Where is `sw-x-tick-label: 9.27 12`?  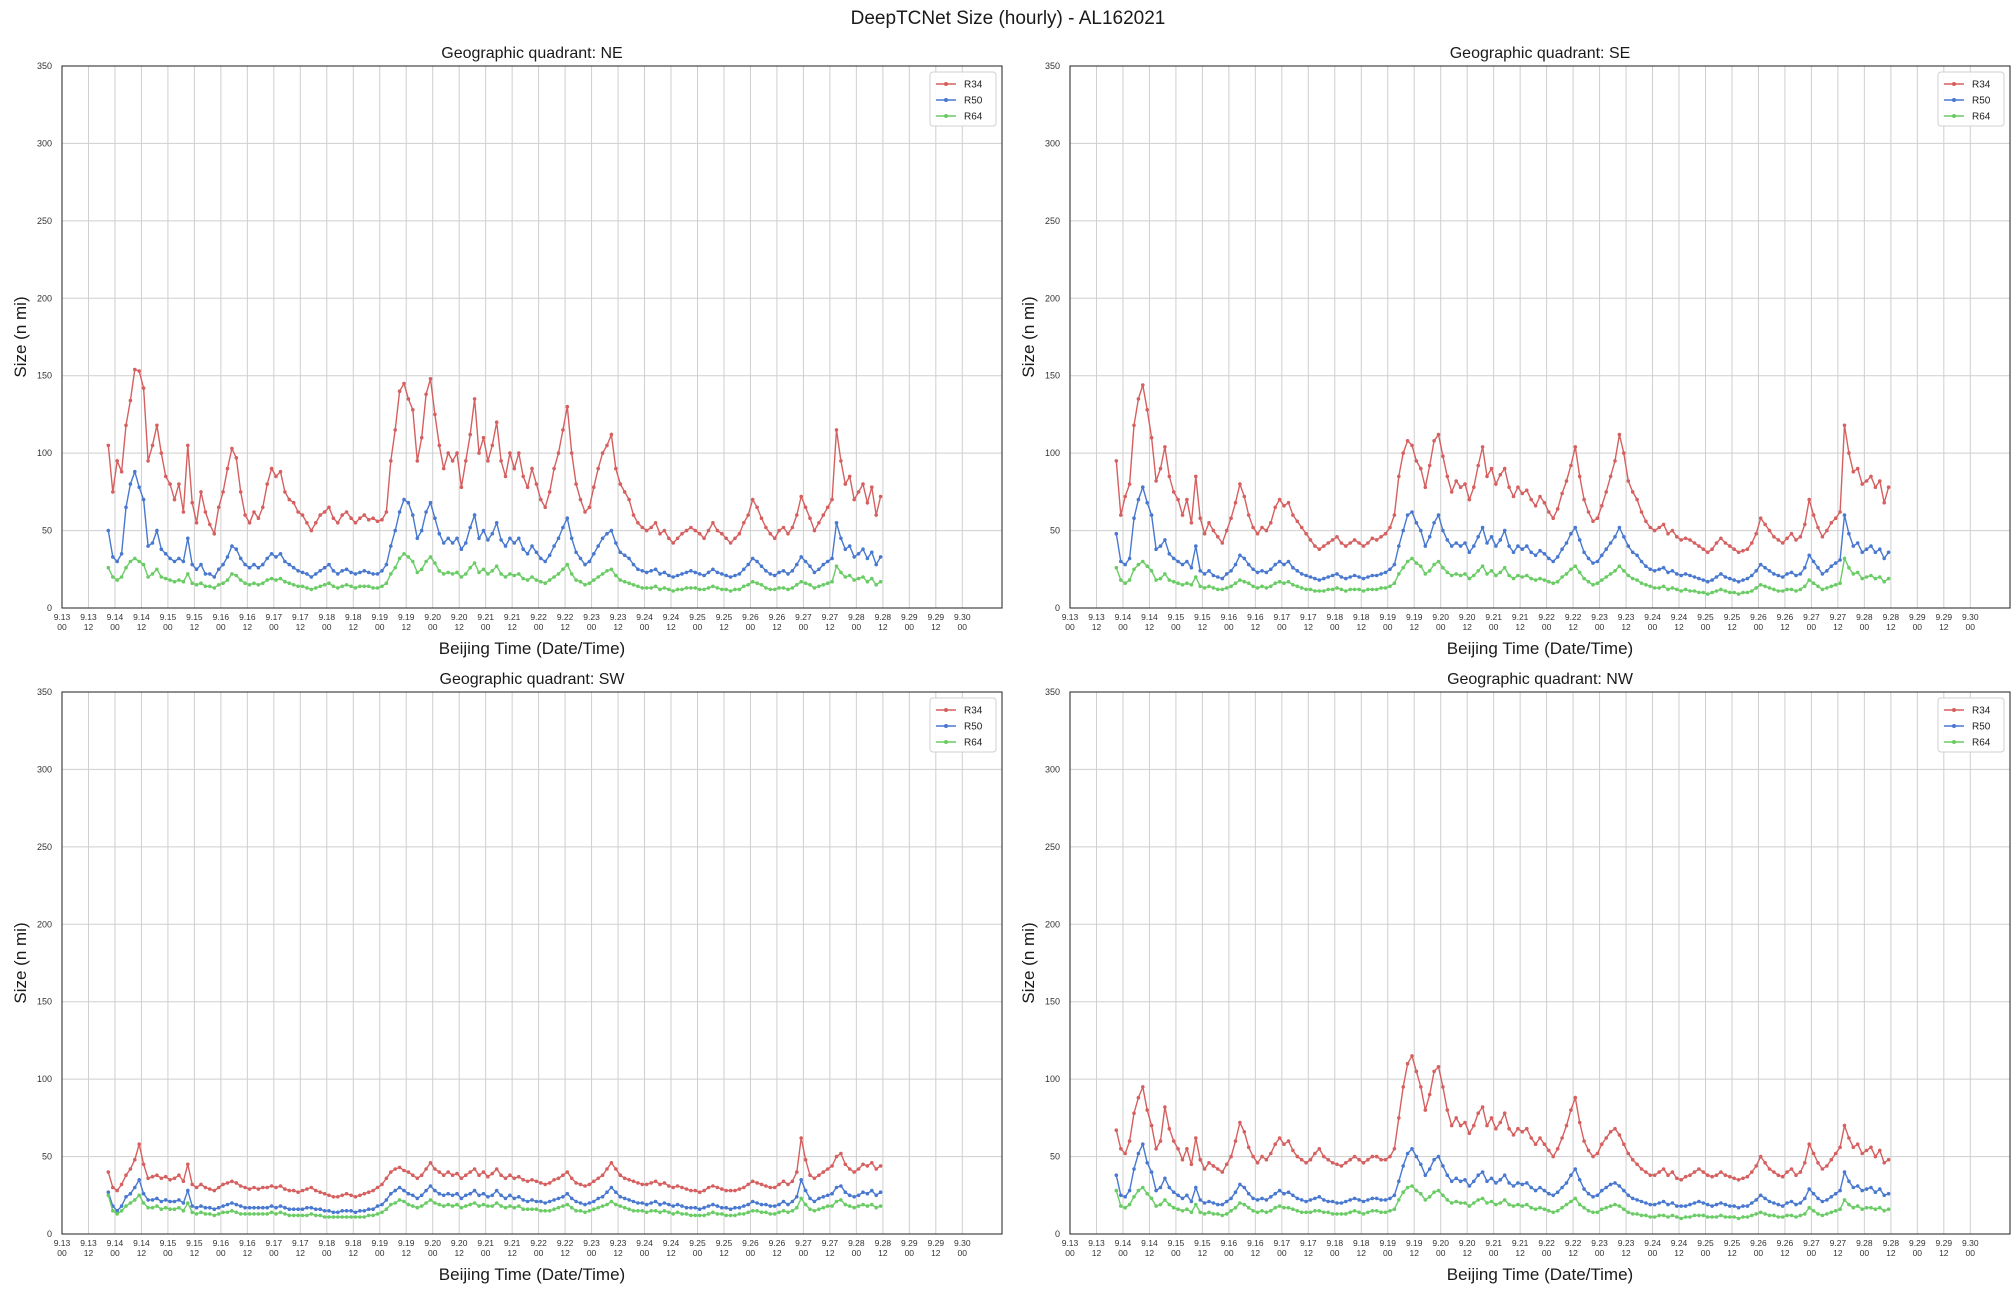 sw-x-tick-label: 9.27 12 is located at coordinates (830, 1248).